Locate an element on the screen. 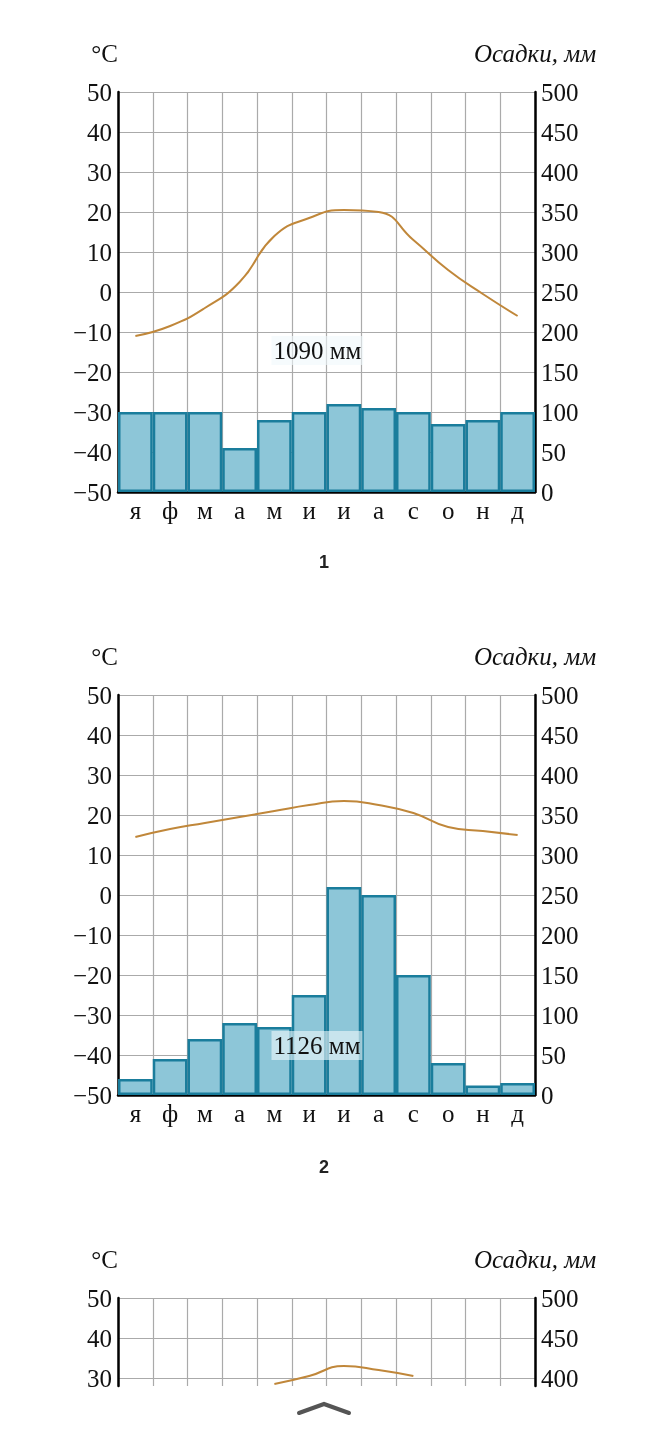 This screenshot has width=648, height=1440. text: 2 is located at coordinates (324, 1167).